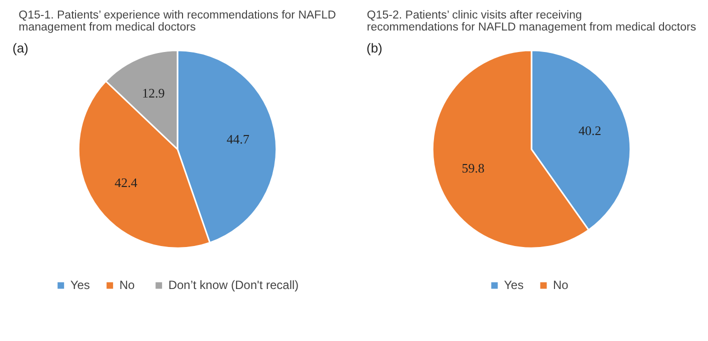 This screenshot has height=341, width=708. Describe the element at coordinates (20, 48) in the screenshot. I see `text: (a)` at that location.